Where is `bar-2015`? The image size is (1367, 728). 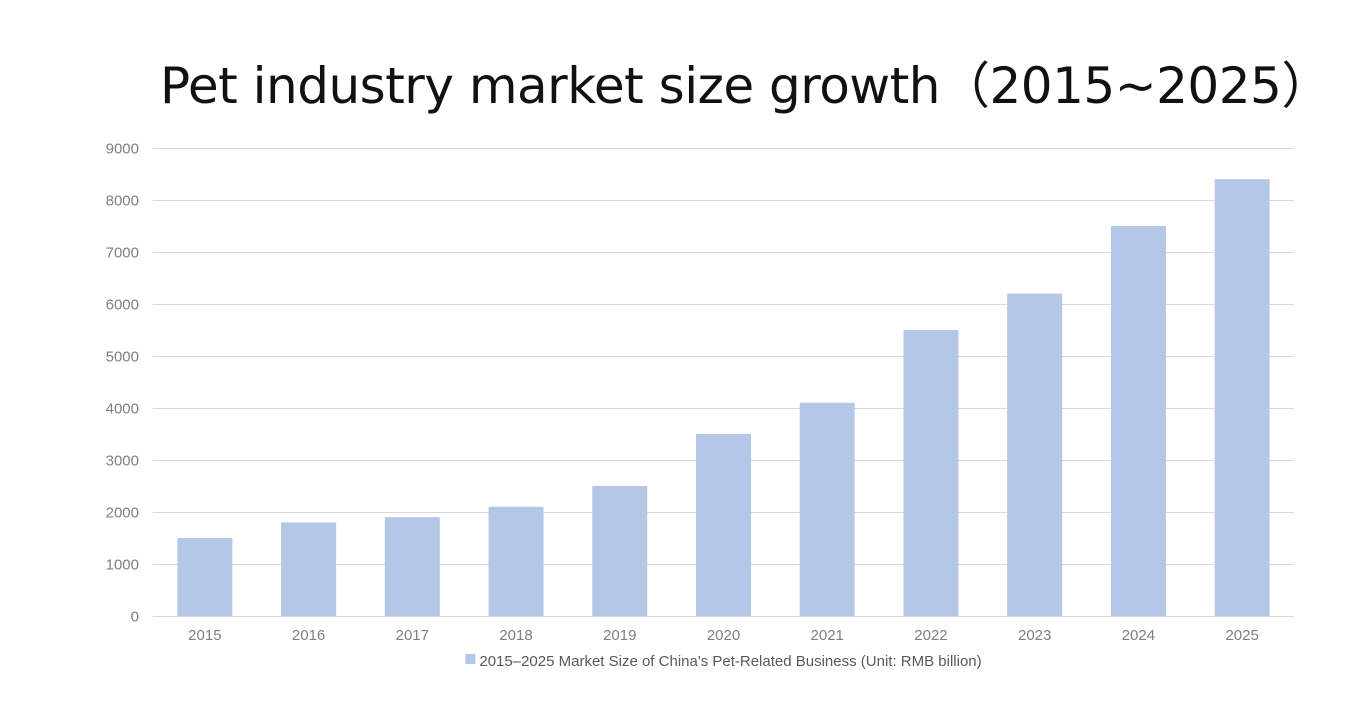
bar-2015 is located at coordinates (205, 577).